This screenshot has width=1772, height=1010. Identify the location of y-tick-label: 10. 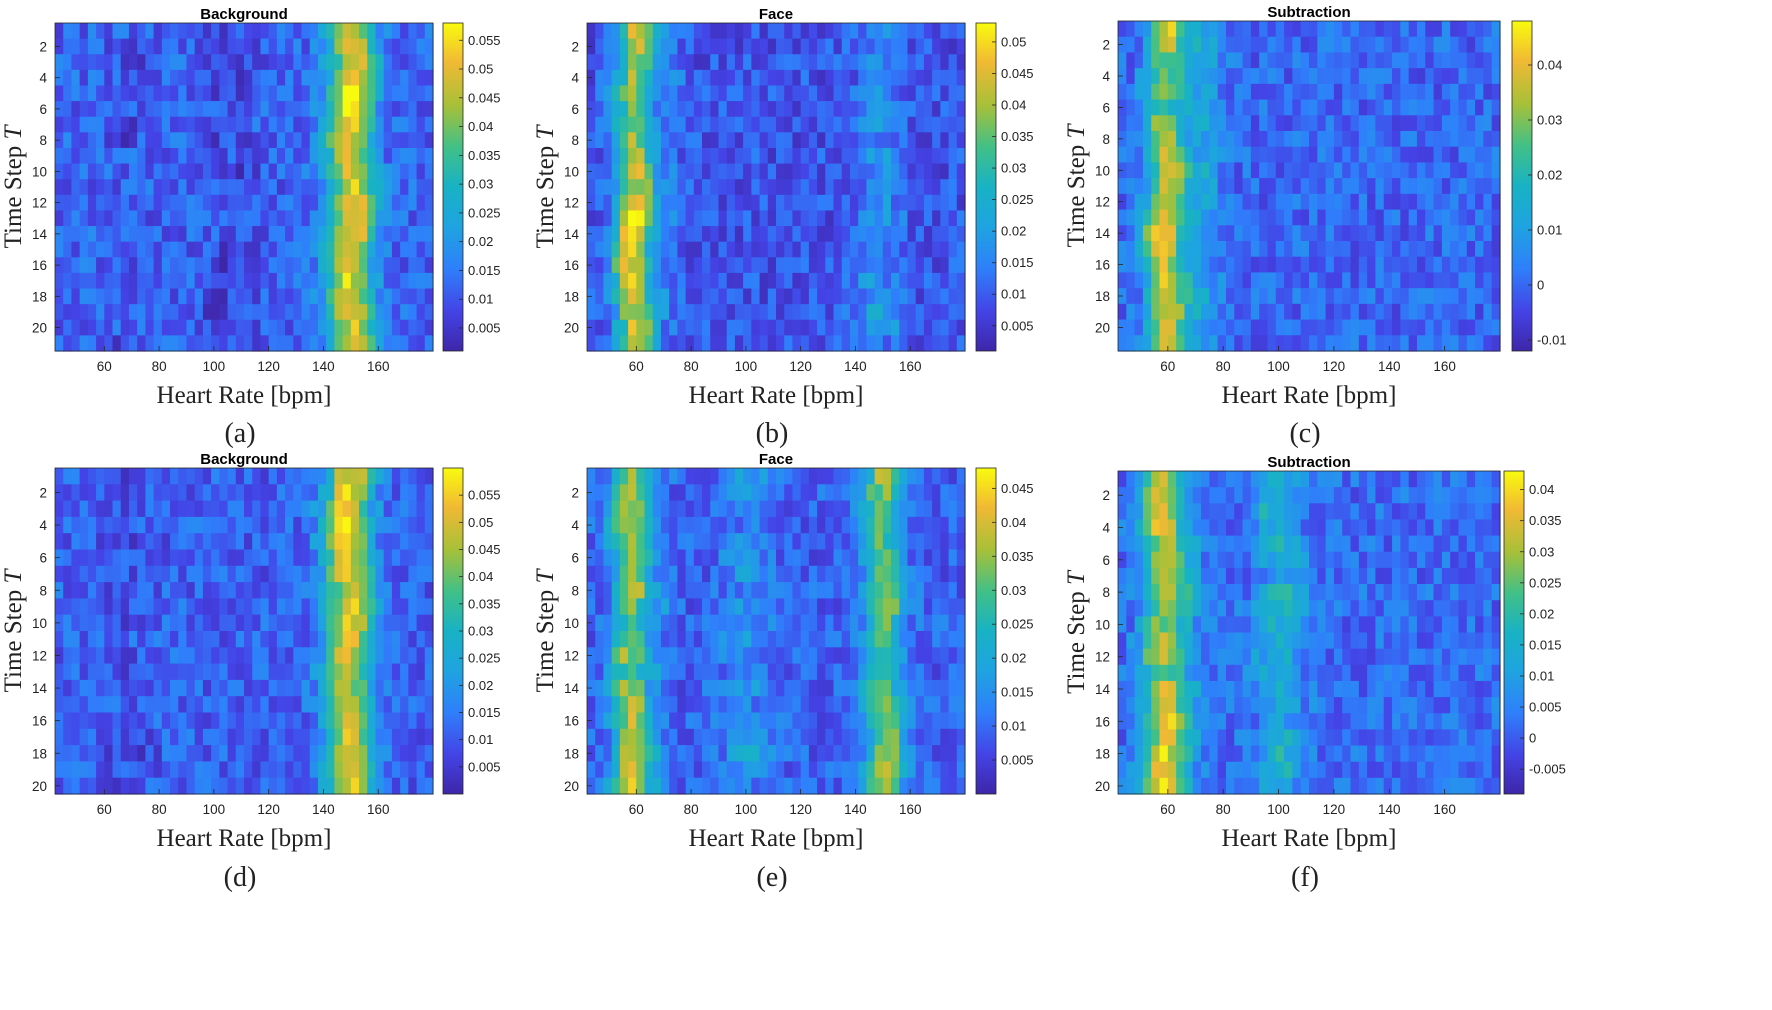
(39, 171).